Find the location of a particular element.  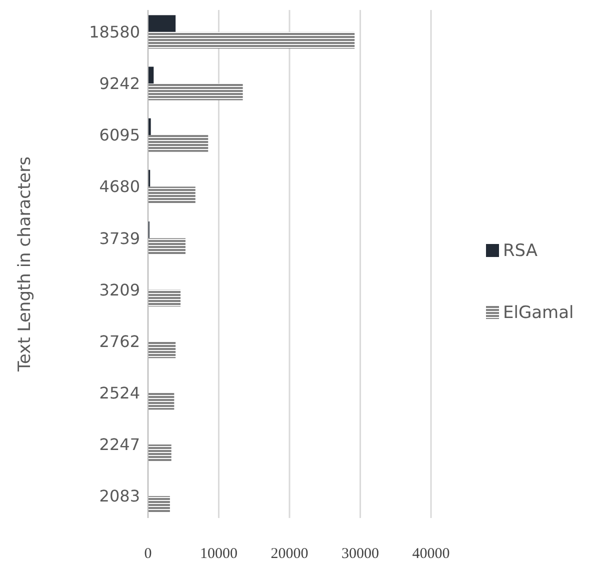

x-tick-label: 0 is located at coordinates (148, 554).